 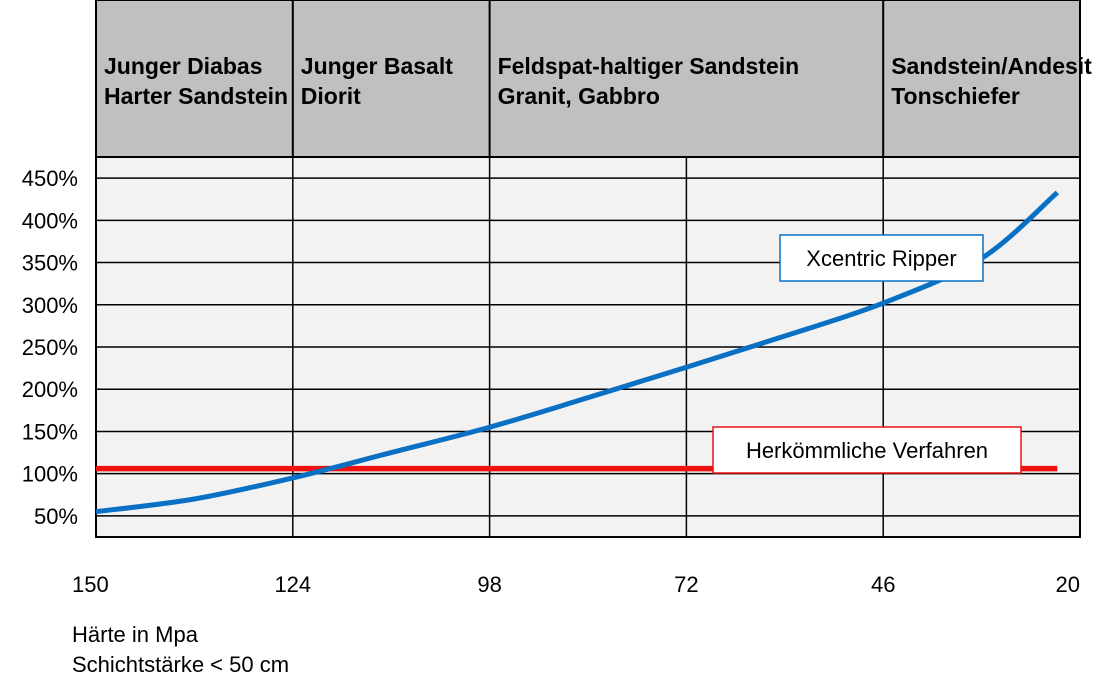 I want to click on category-label-1: Junger Diabas Harter Sandstein, so click(x=196, y=81).